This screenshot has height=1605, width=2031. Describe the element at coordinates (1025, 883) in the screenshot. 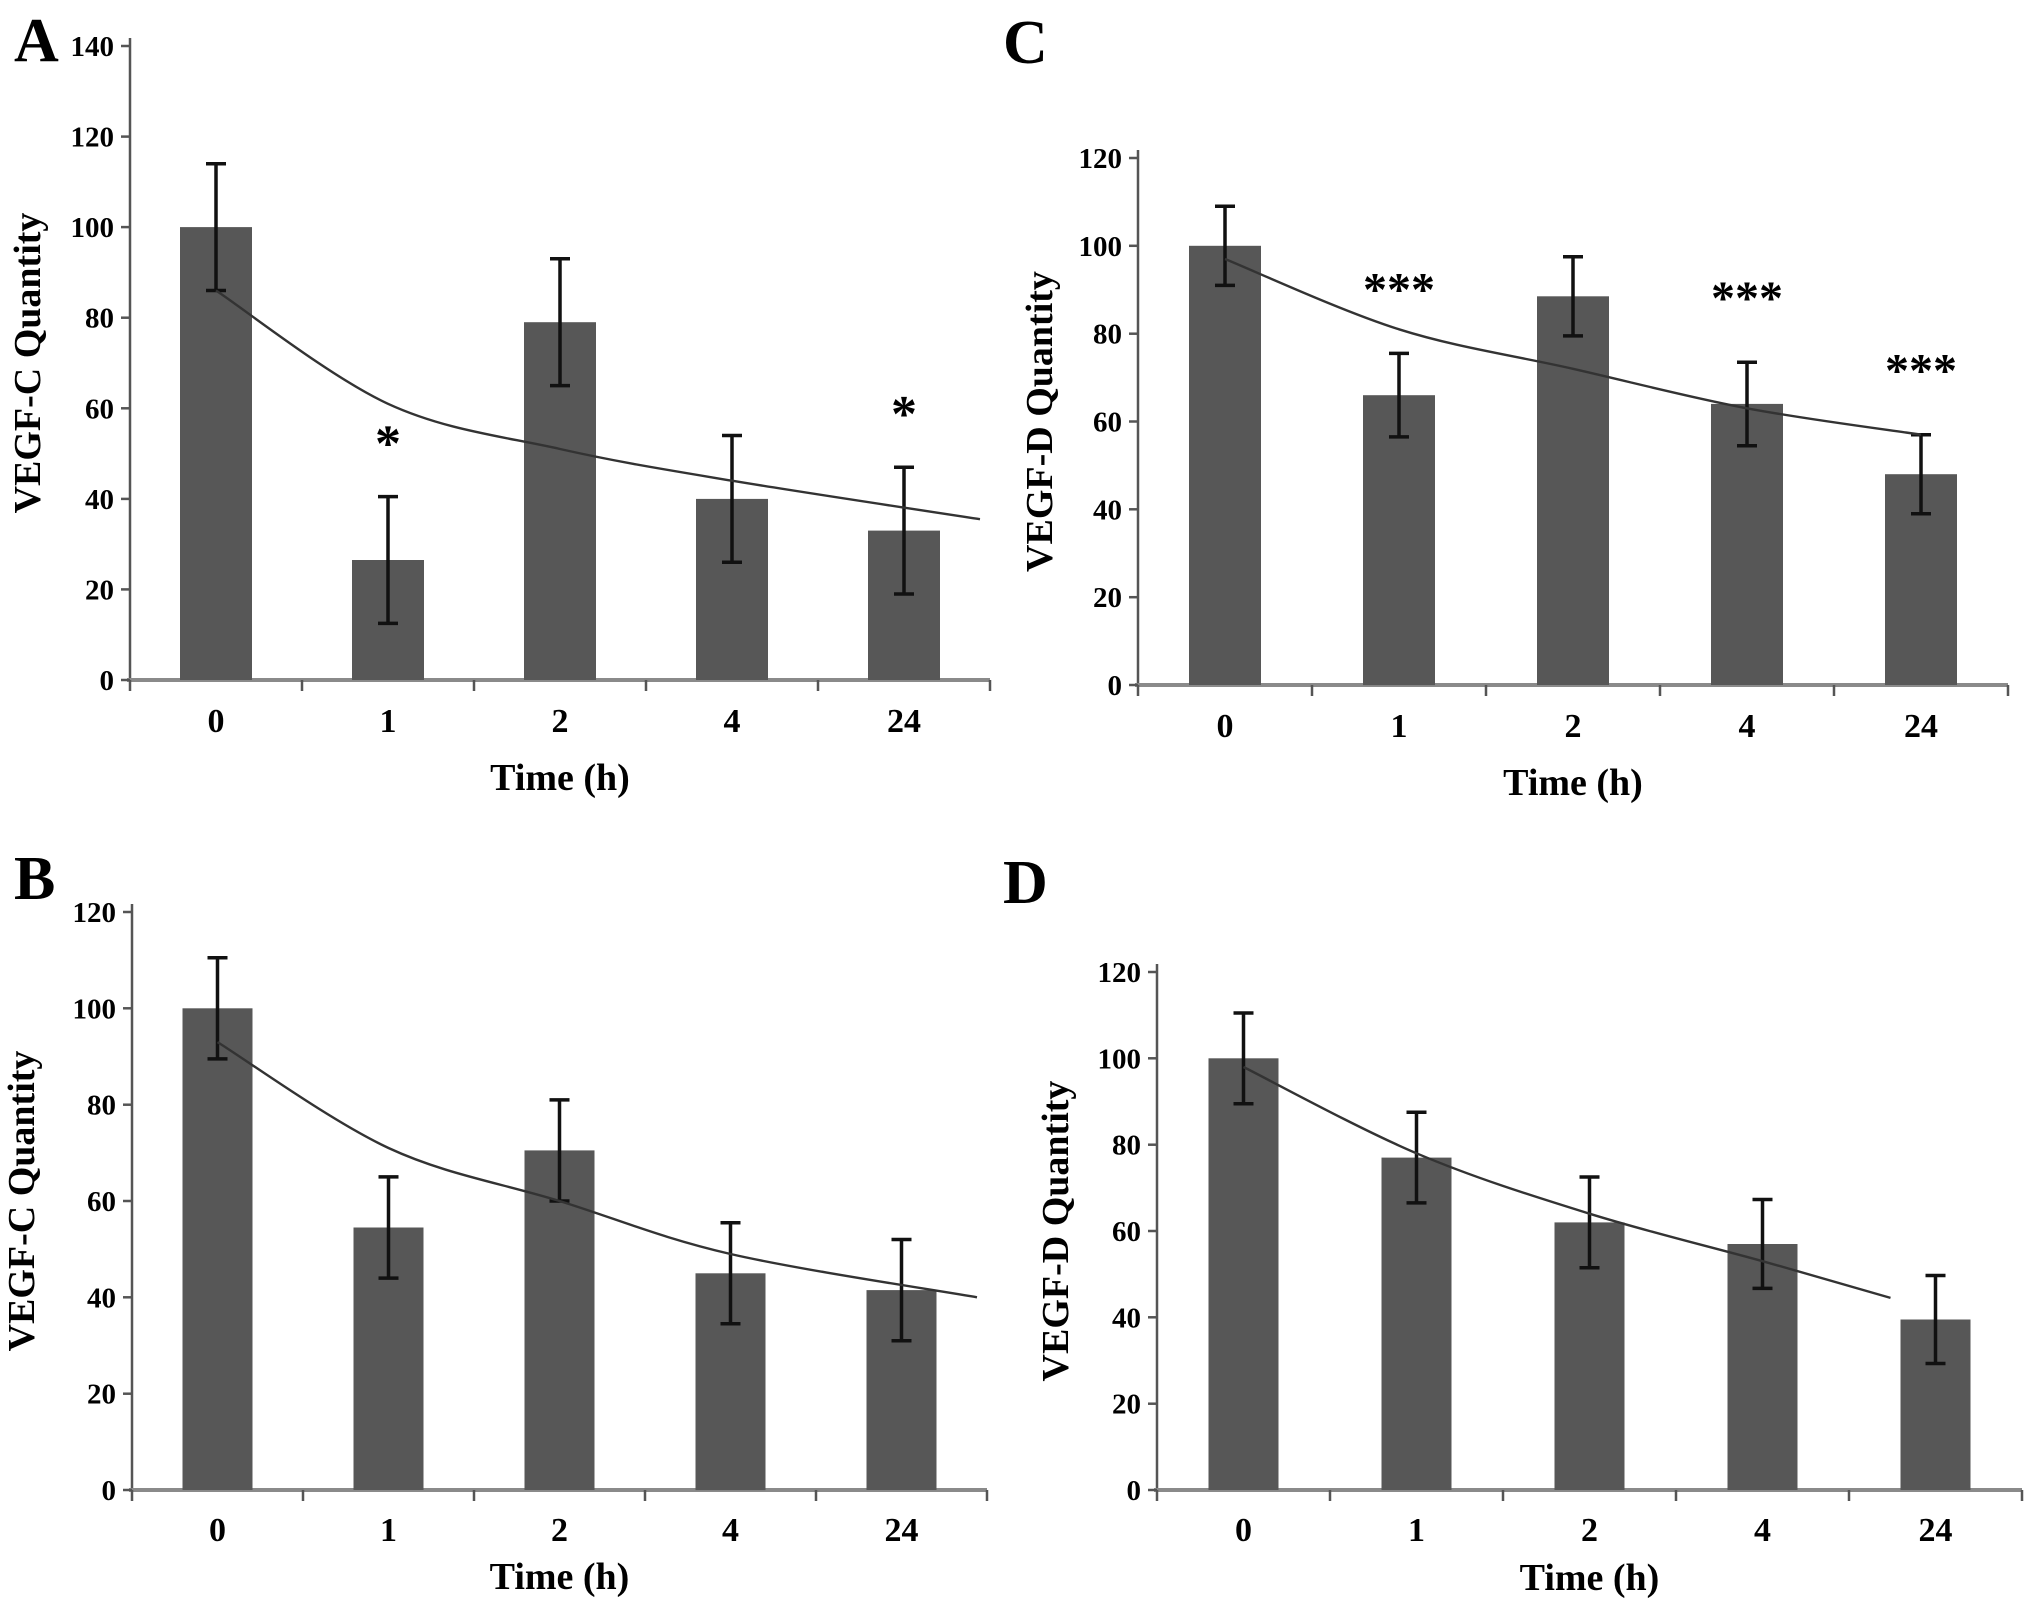

I see `panel-d-label: D` at that location.